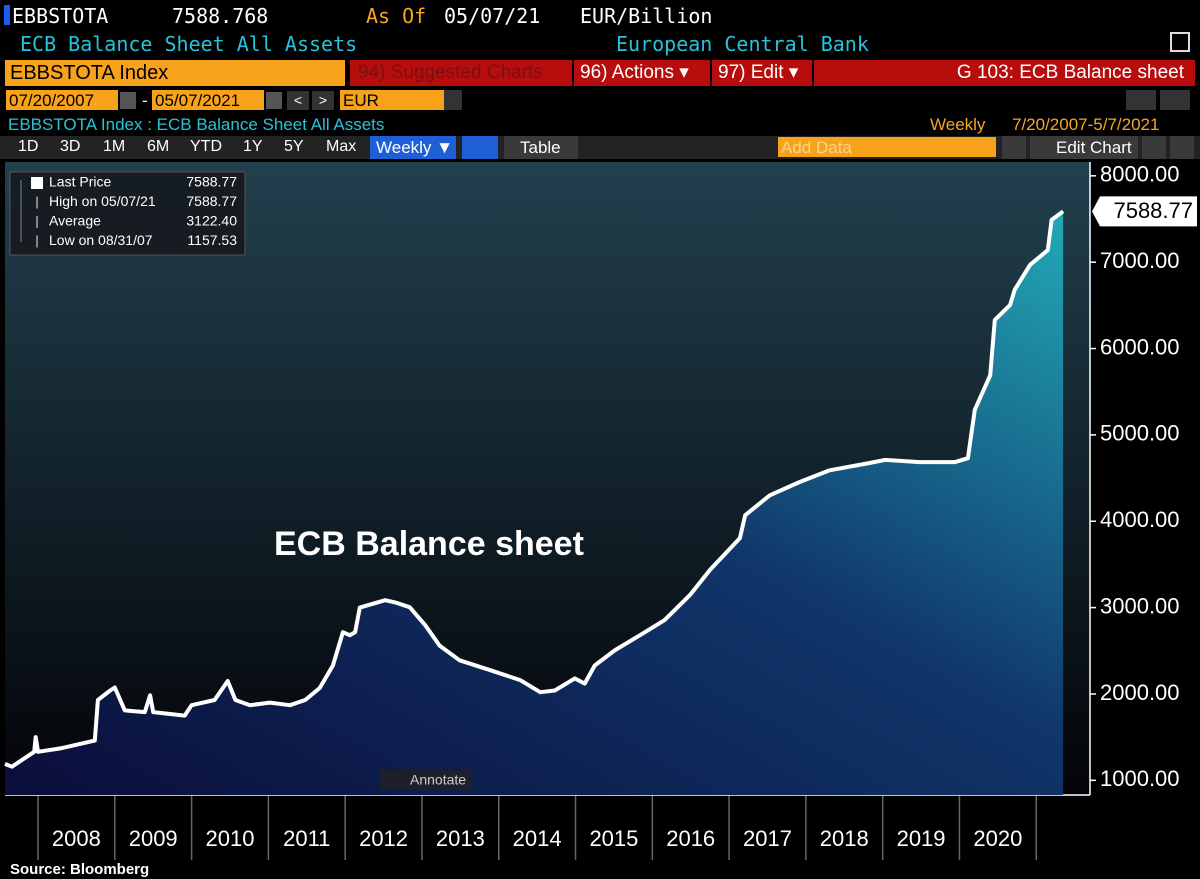 The image size is (1200, 879). Describe the element at coordinates (52, 100) in the screenshot. I see `start-date: 07/20/2007` at that location.